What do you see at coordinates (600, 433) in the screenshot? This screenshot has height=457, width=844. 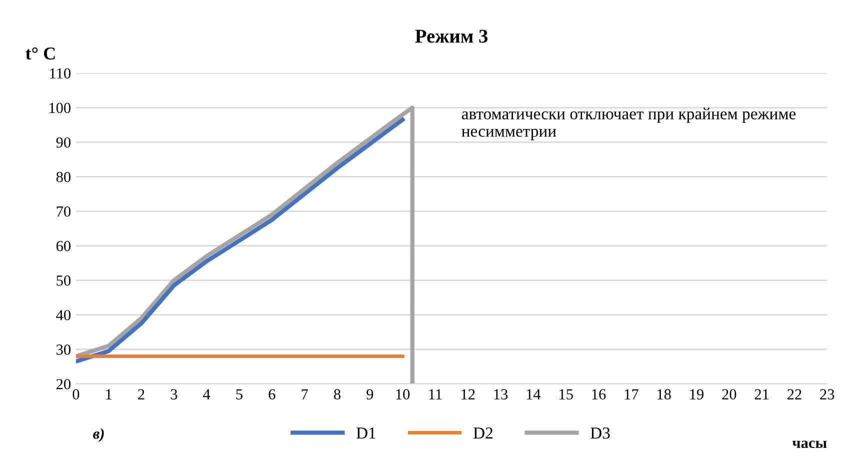 I see `legend-label: D3` at bounding box center [600, 433].